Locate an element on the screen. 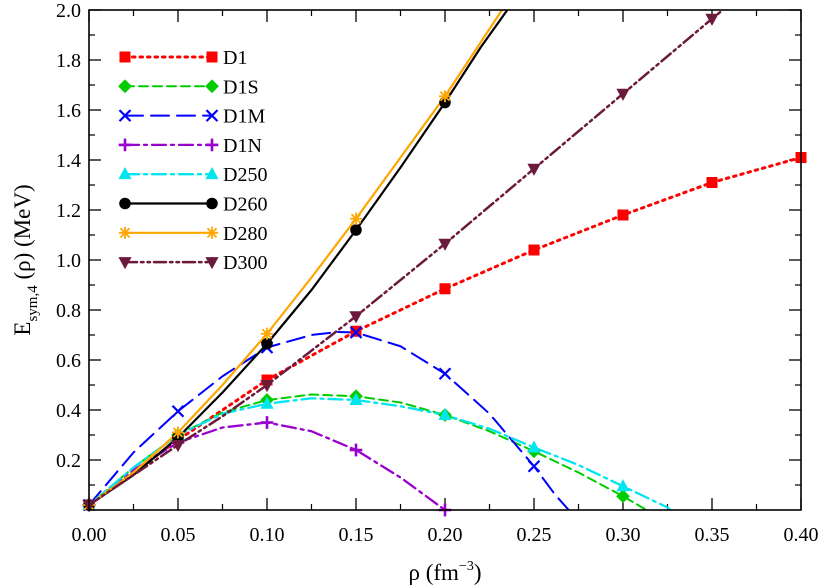 The width and height of the screenshot is (830, 588). x-tick-label: 0.30 is located at coordinates (623, 535).